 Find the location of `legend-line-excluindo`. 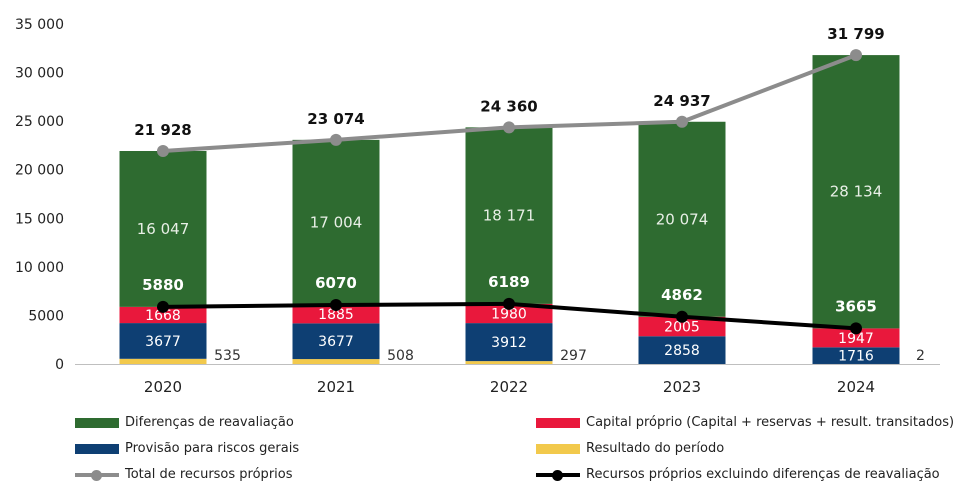

legend-line-excluindo is located at coordinates (558, 475).